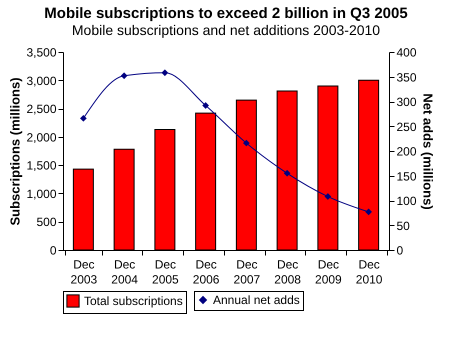 The width and height of the screenshot is (470, 350). Describe the element at coordinates (369, 272) in the screenshot. I see `x-tick-label: Dec 2010` at that location.